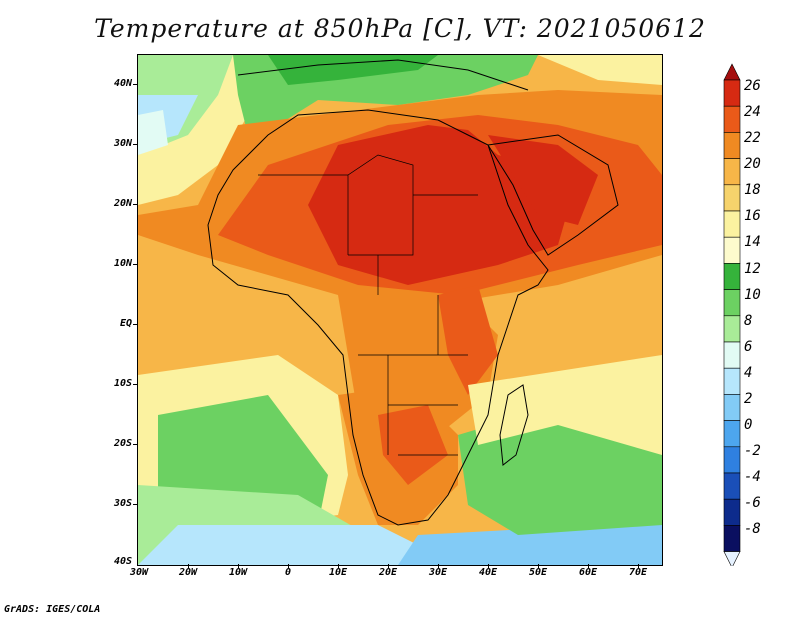 This screenshot has width=800, height=618. I want to click on lon-label-20w: 20W, so click(188, 572).